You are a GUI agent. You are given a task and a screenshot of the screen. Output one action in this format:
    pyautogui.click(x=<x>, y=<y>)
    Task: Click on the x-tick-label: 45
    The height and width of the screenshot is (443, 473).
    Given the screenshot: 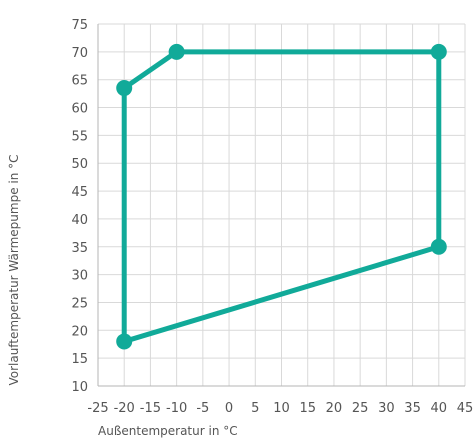 What is the action you would take?
    pyautogui.click(x=465, y=408)
    